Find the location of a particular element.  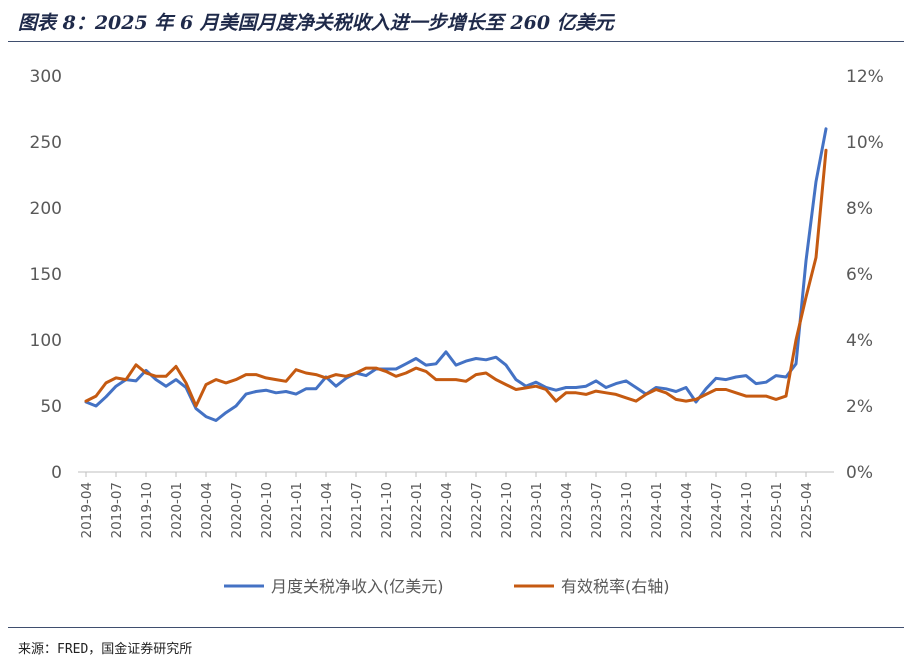

left-tick-label: 150 is located at coordinates (46, 275).